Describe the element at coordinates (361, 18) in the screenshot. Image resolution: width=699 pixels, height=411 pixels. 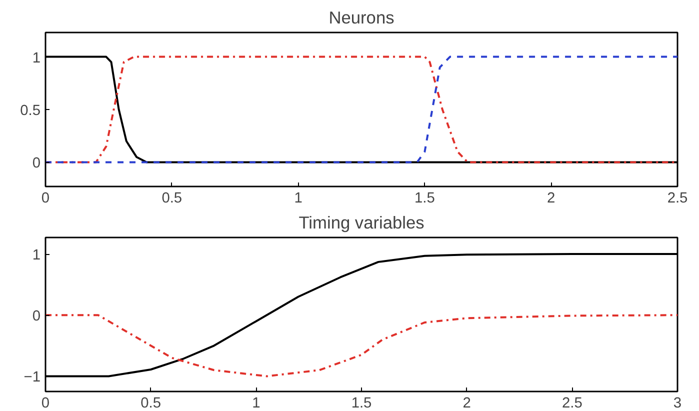
I see `chart-title: Neurons` at that location.